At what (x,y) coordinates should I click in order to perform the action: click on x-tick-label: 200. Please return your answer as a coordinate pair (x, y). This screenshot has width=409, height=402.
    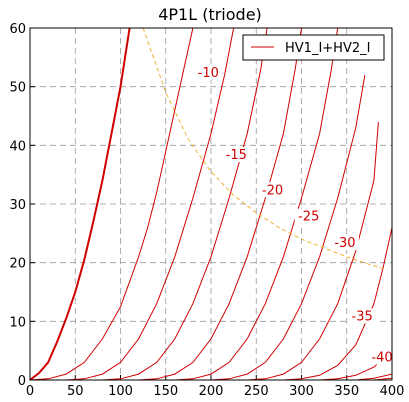
    Looking at the image, I should click on (211, 391).